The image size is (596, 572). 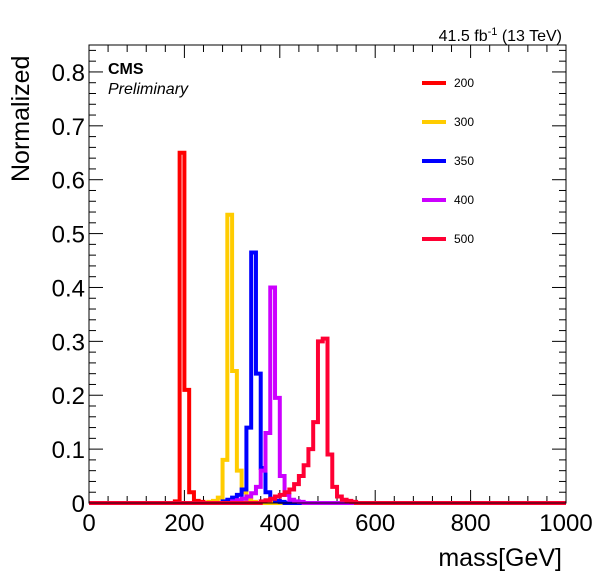 What do you see at coordinates (88, 523) in the screenshot?
I see `x-tick-label: 0` at bounding box center [88, 523].